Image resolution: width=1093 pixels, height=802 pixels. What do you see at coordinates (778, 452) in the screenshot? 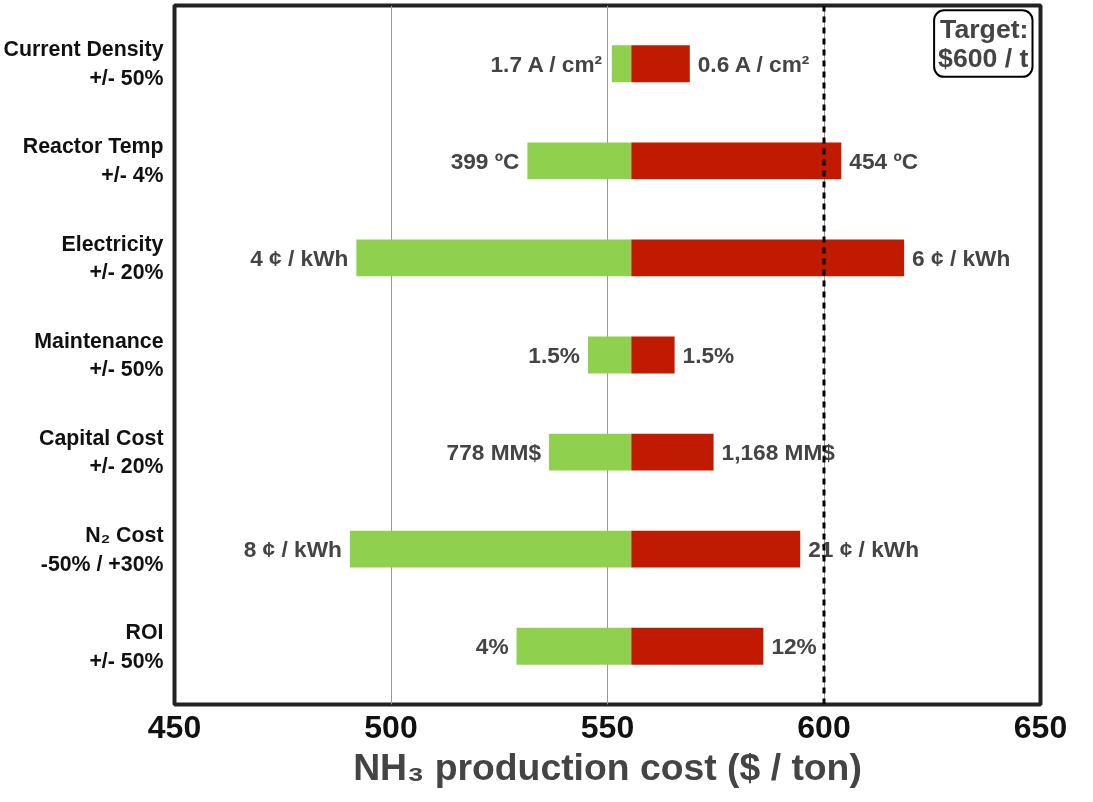
I see `annotation: 1,168 MM$` at bounding box center [778, 452].